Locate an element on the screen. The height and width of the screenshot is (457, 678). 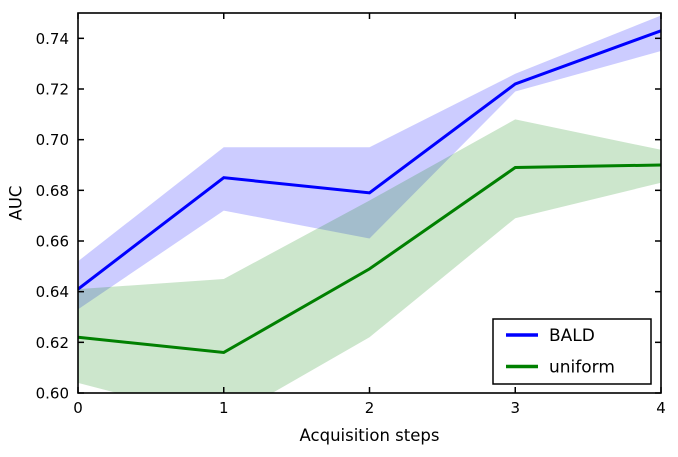
legend-label: uniform is located at coordinates (582, 368).